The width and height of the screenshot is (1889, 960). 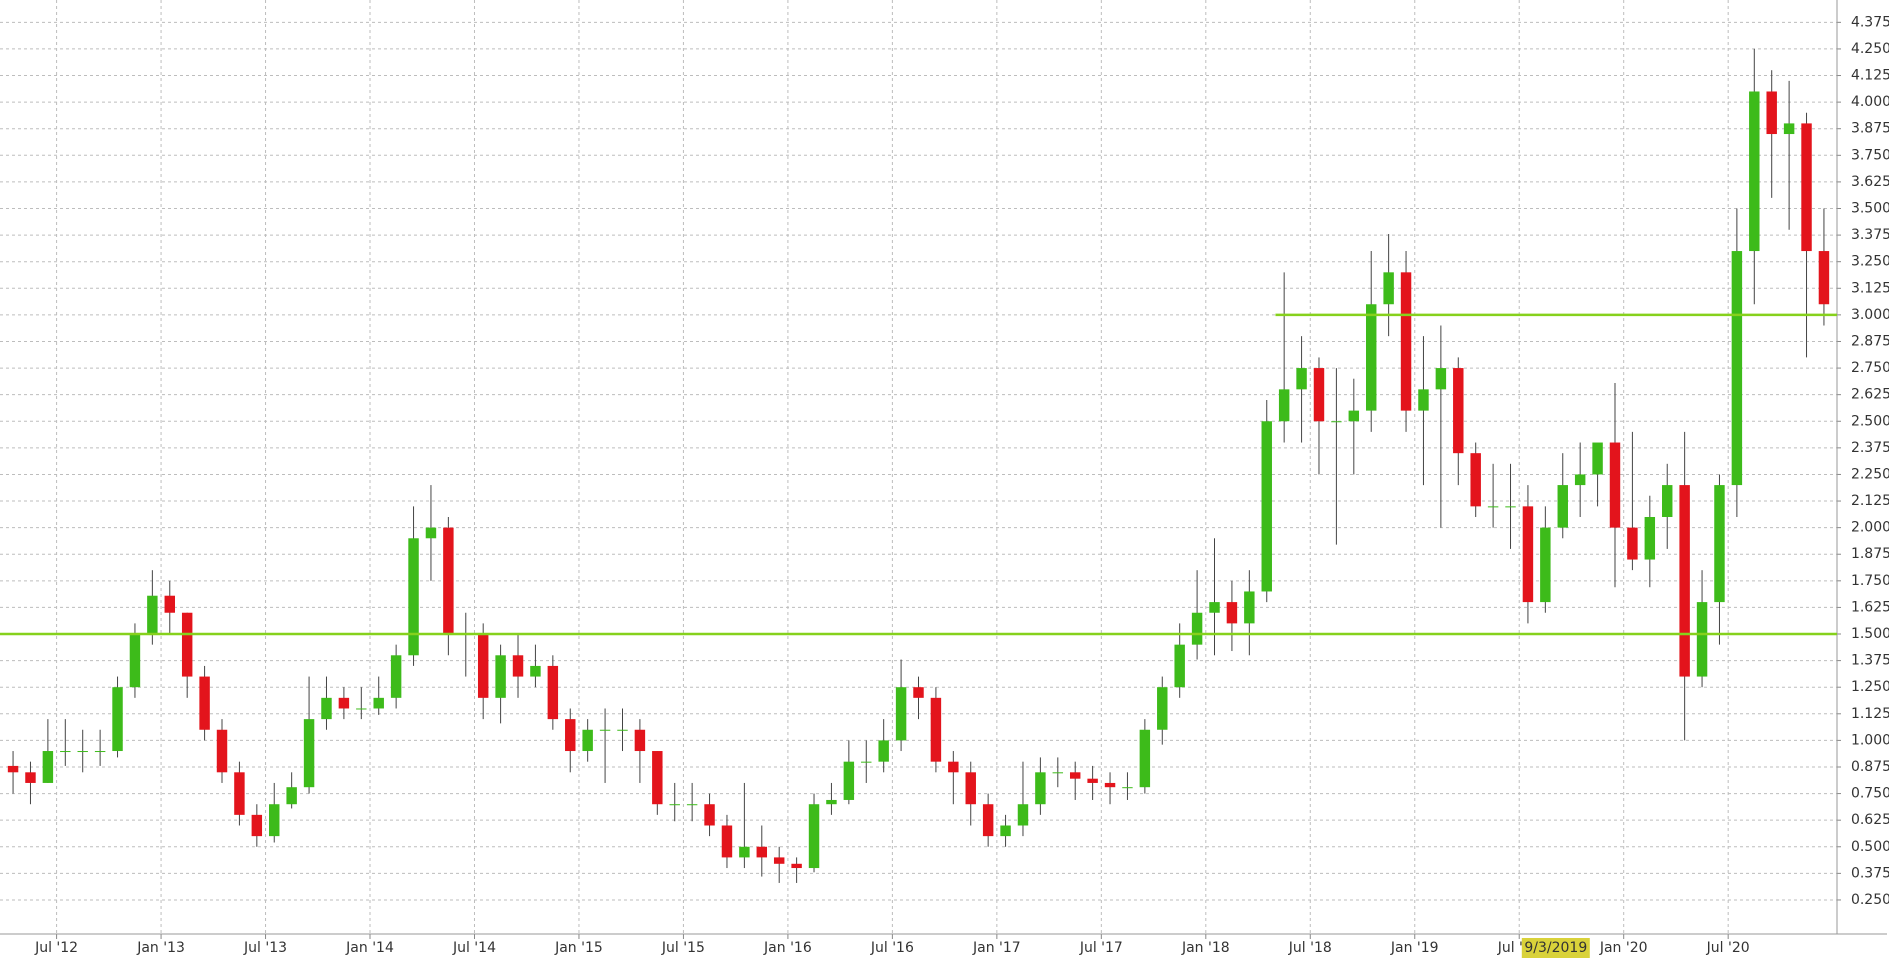 I want to click on x-tick-label: Jan '13, so click(x=160, y=948).